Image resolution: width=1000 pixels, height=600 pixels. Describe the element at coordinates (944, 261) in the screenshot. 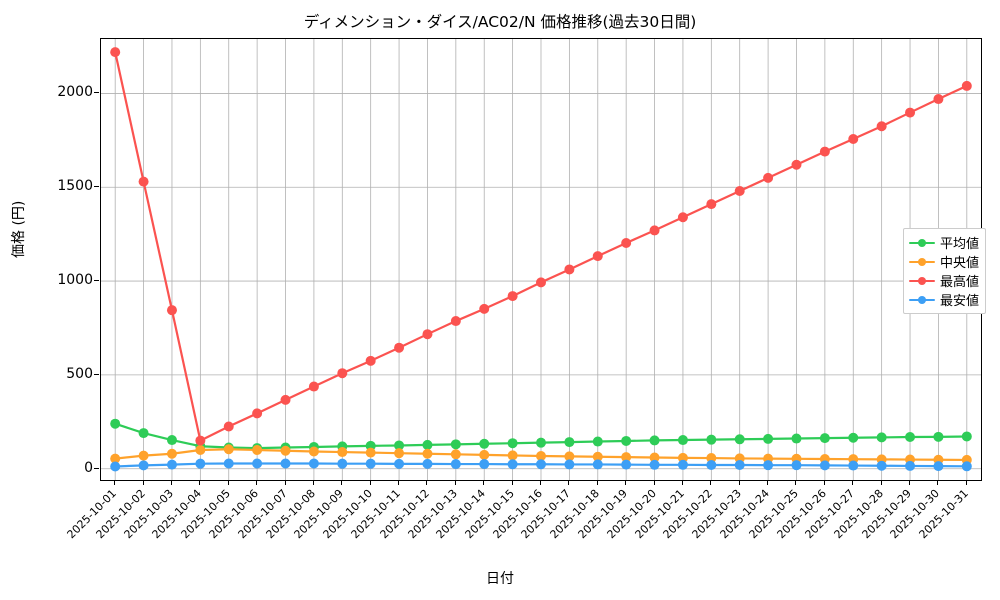

I see `legend-item: 中央値` at that location.